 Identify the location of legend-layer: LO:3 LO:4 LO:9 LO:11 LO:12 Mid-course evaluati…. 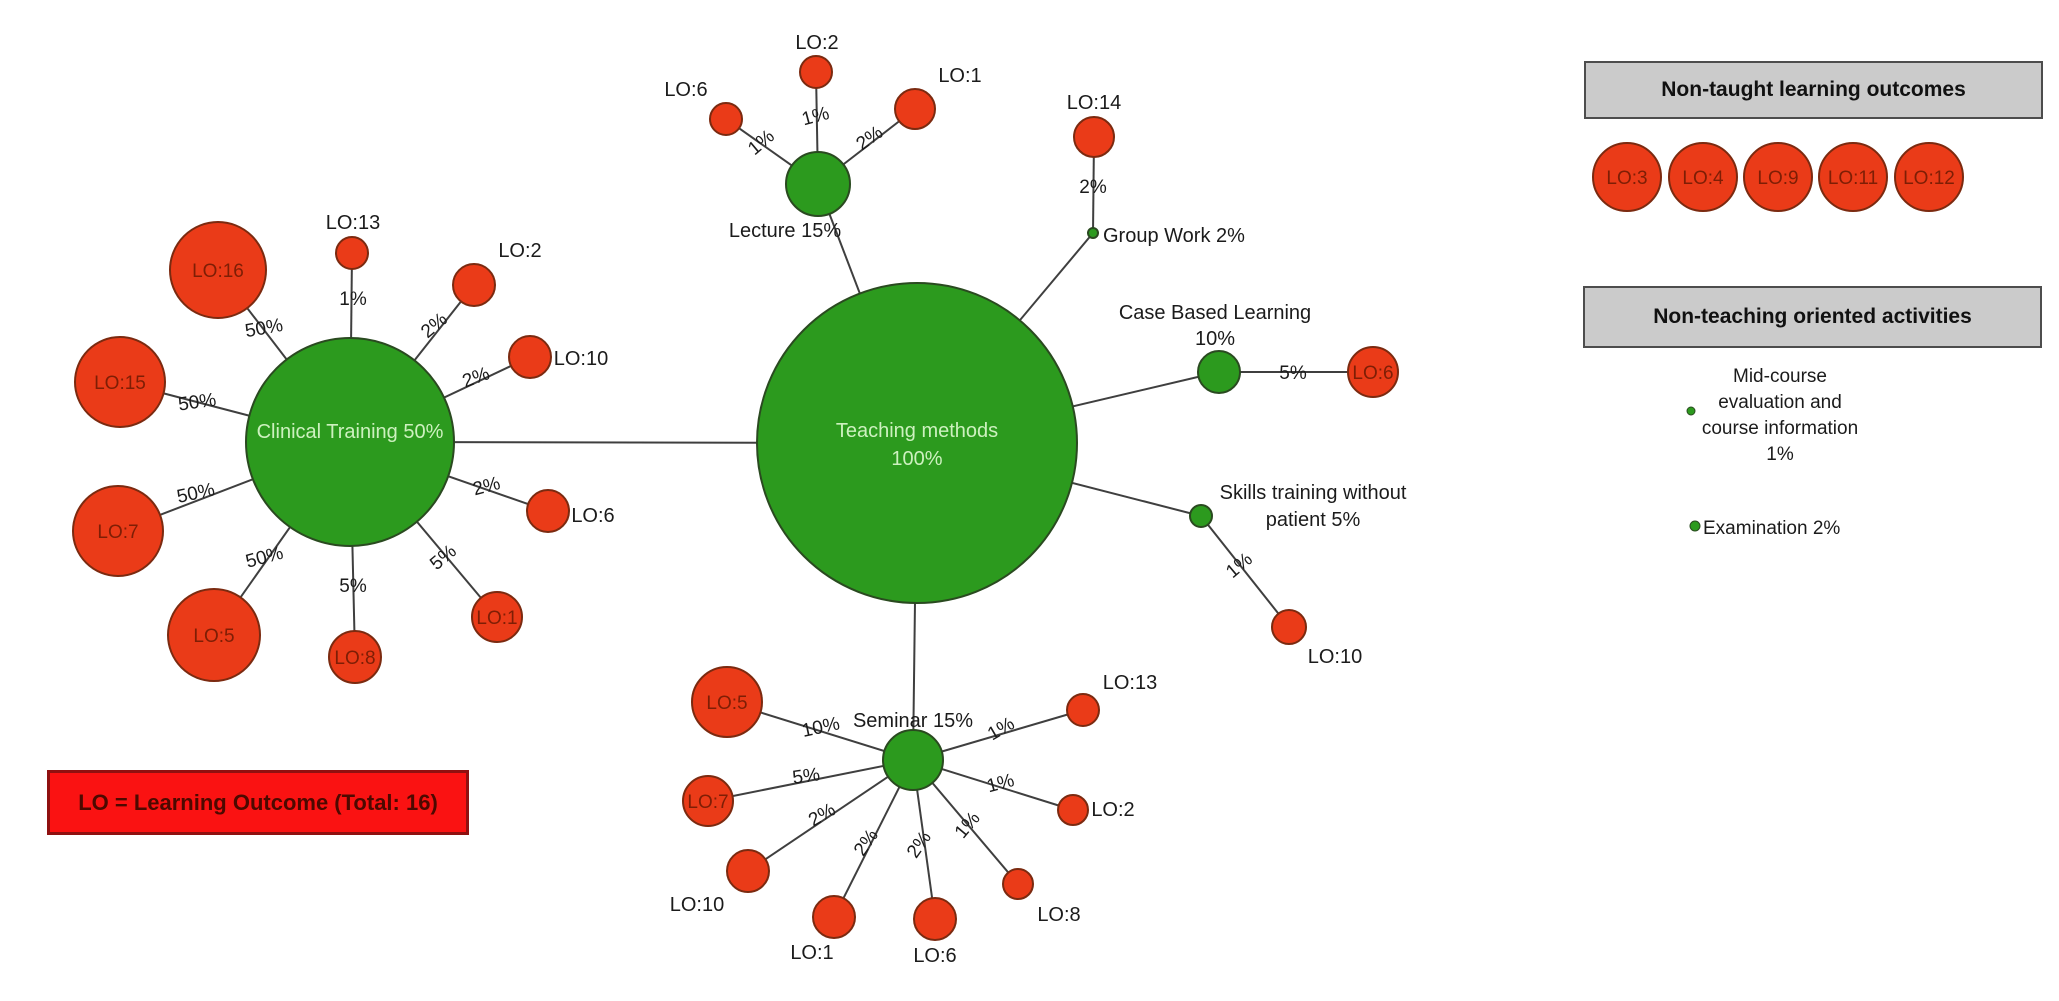
(1778, 340).